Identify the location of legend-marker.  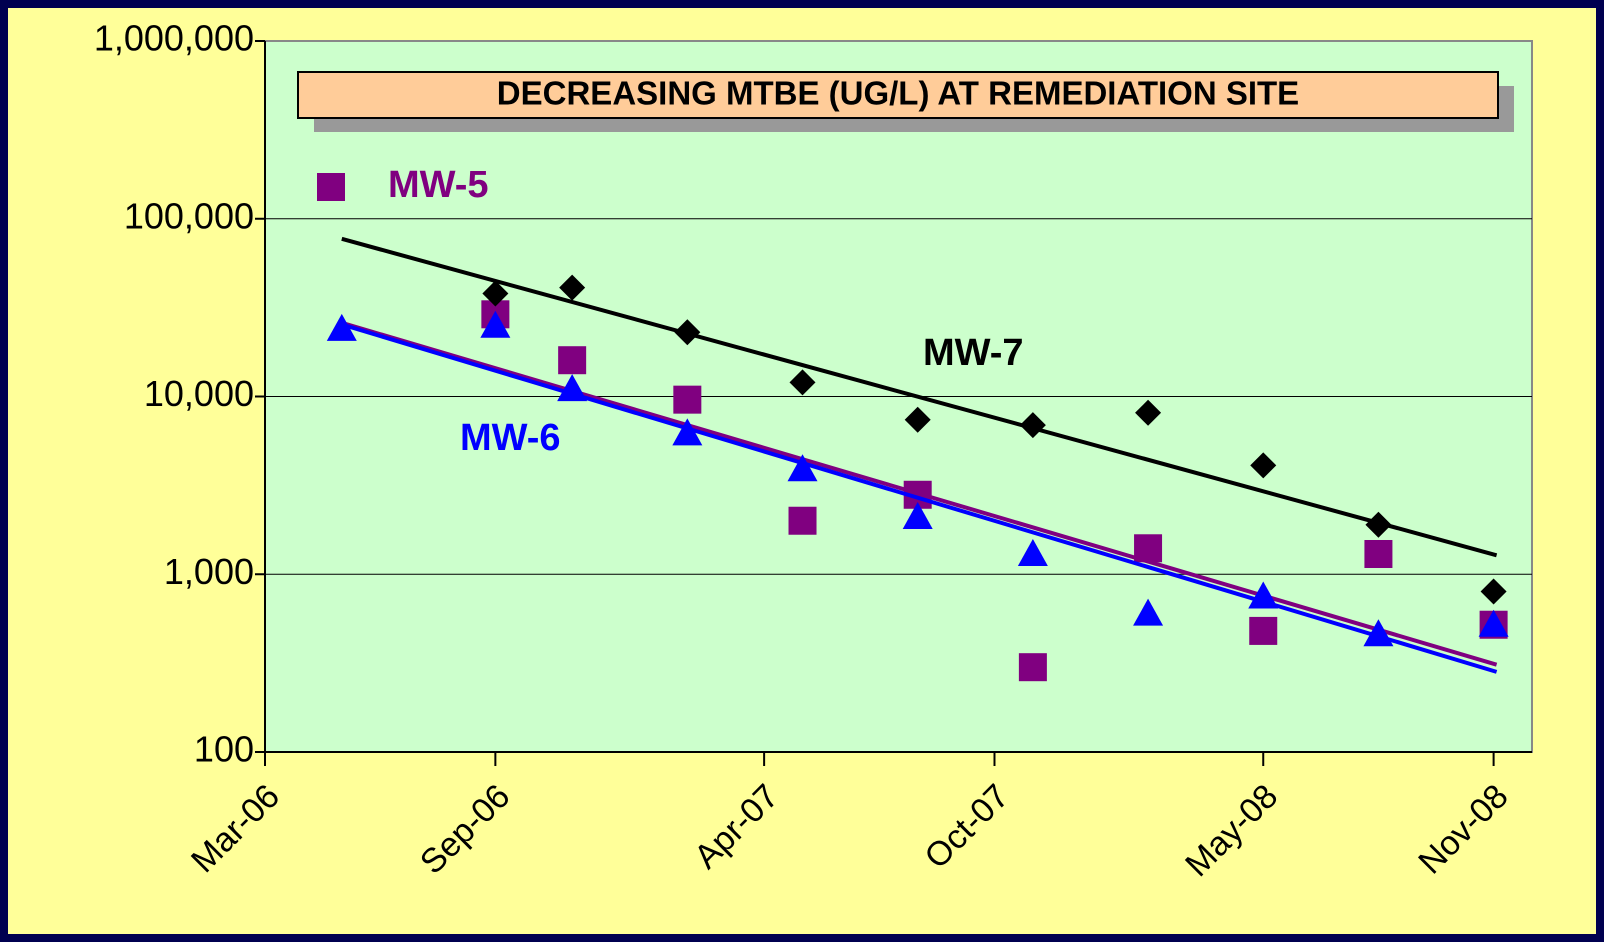
(331, 187).